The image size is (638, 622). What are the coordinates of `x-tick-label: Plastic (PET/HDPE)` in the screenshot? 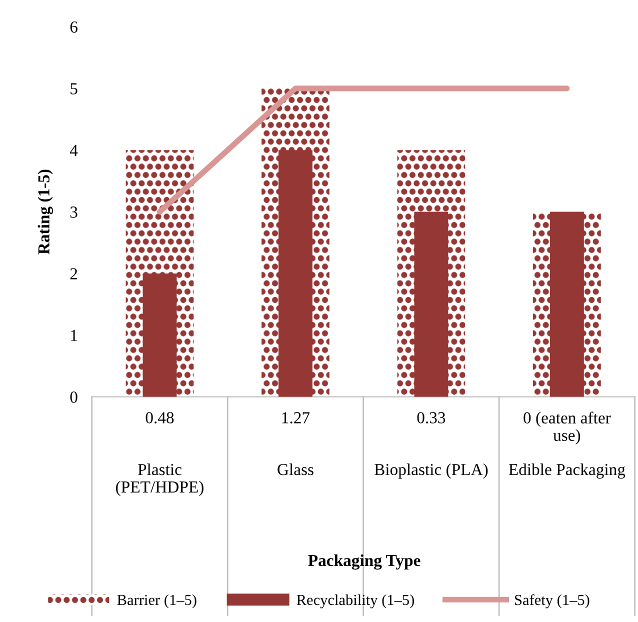 It's located at (160, 479).